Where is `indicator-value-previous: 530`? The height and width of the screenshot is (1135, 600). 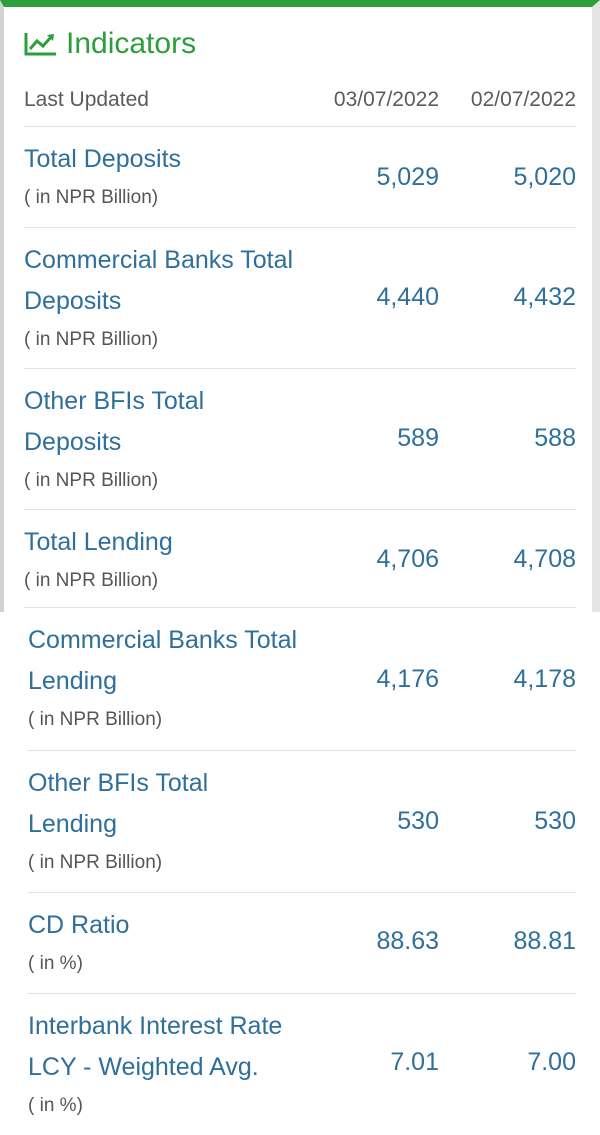 indicator-value-previous: 530 is located at coordinates (555, 821).